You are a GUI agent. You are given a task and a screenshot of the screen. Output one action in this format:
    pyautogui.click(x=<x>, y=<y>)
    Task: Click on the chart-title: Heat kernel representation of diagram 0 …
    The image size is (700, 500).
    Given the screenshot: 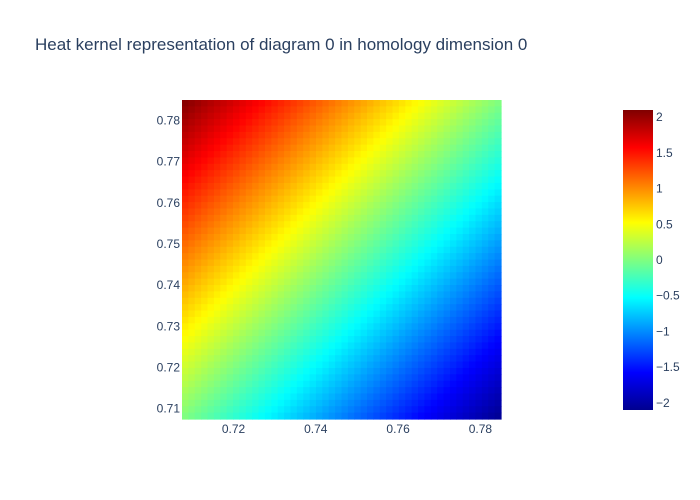 What is the action you would take?
    pyautogui.click(x=281, y=44)
    